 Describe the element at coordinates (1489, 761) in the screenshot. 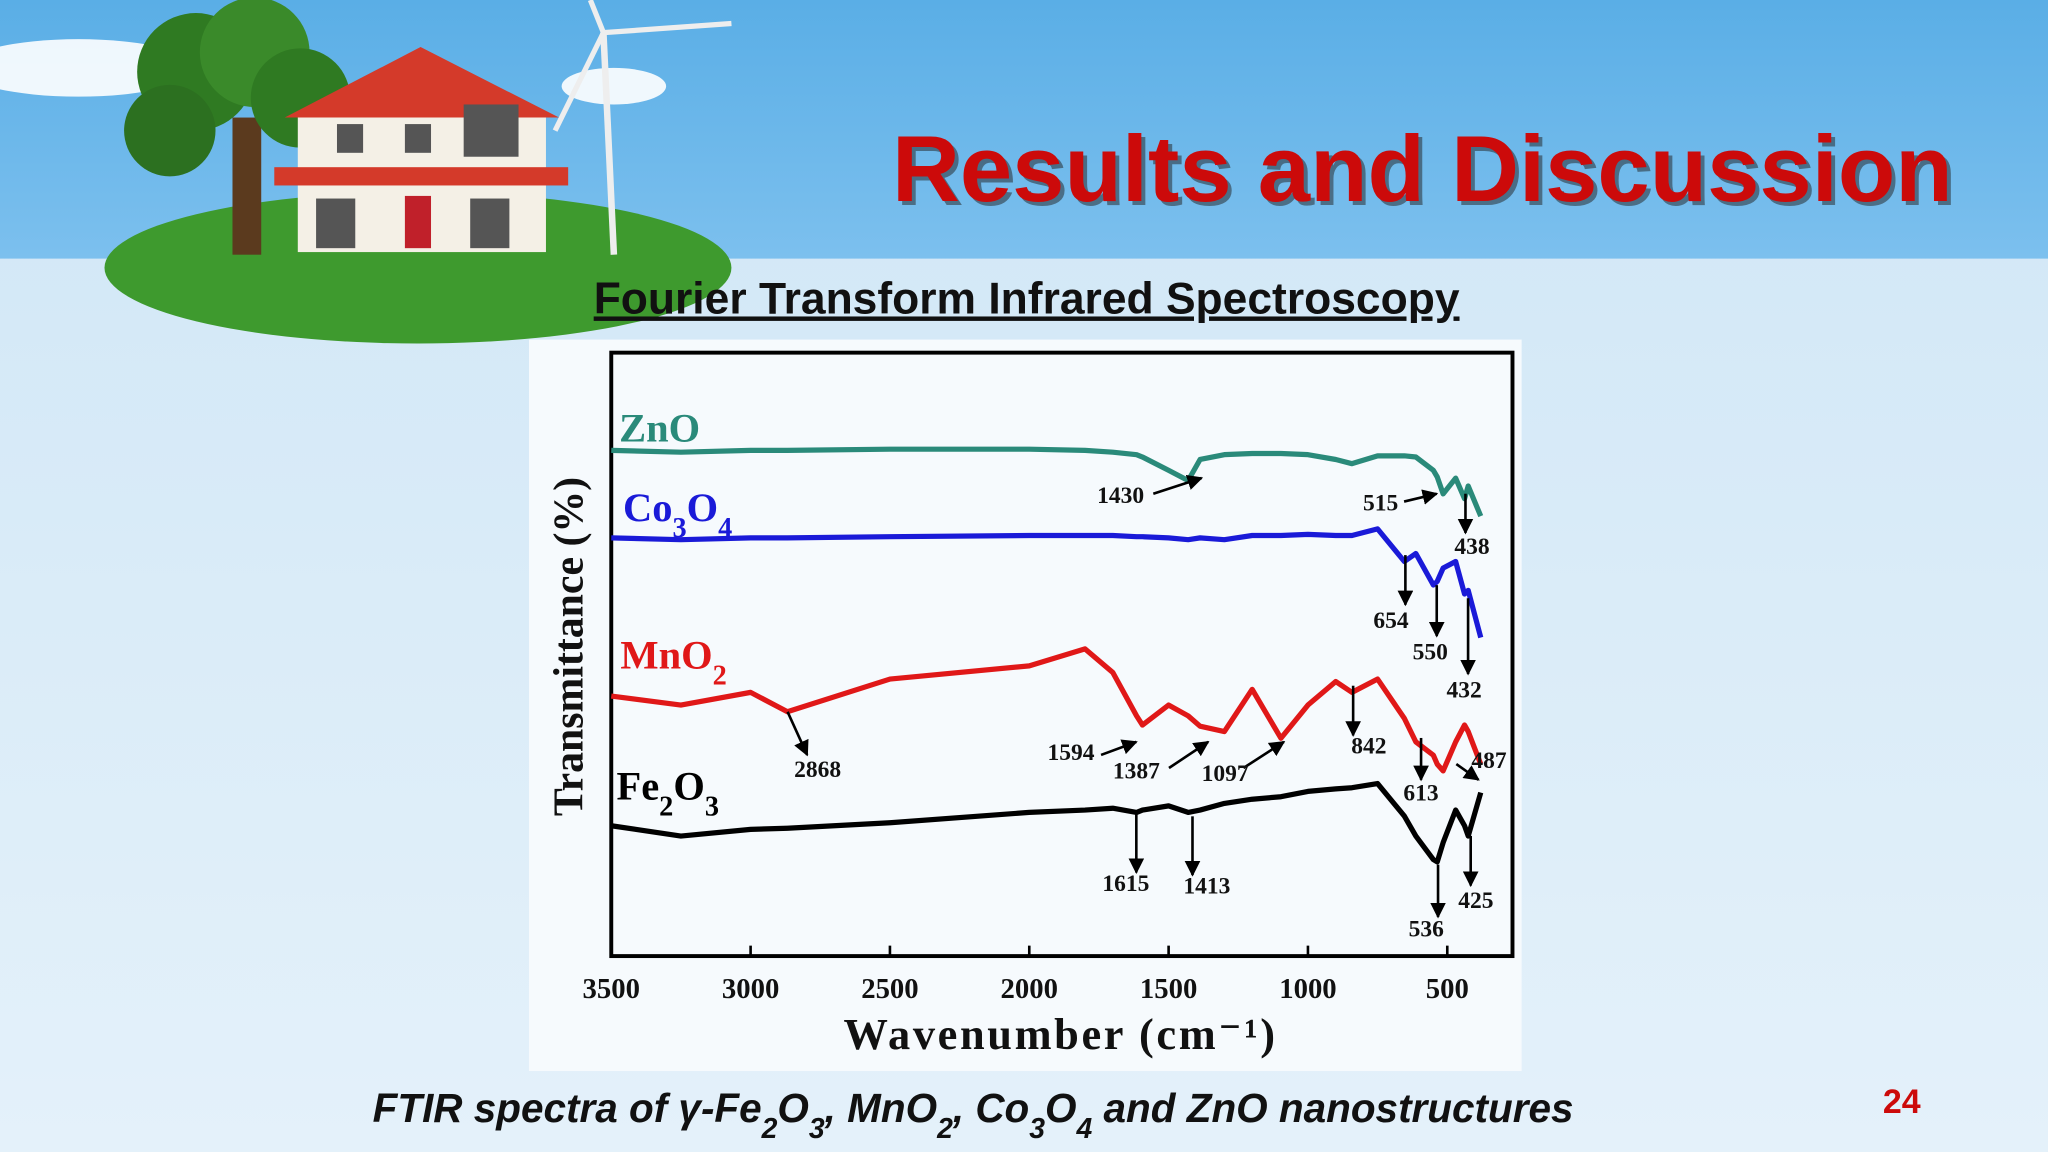

I see `peak-label: 487` at that location.